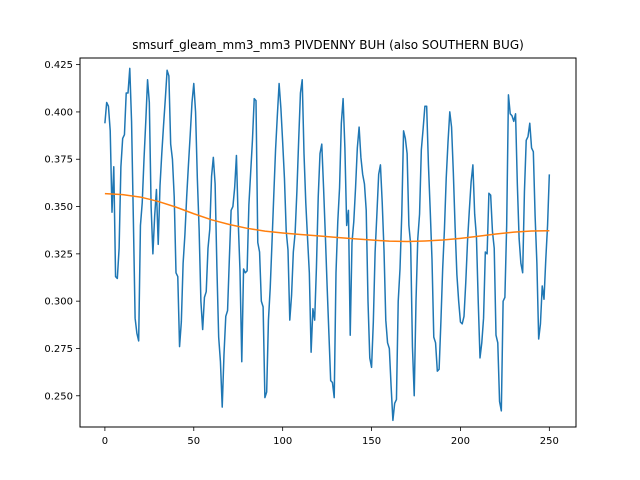 The image size is (640, 480). I want to click on x-tick-label: 150, so click(371, 441).